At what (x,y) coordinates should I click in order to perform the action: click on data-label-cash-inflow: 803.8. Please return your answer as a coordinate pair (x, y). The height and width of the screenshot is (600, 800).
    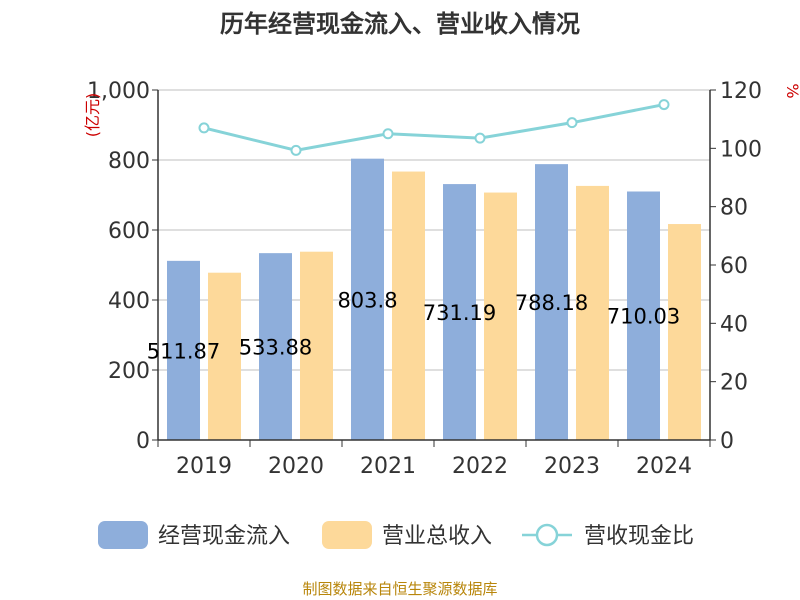
    Looking at the image, I should click on (367, 300).